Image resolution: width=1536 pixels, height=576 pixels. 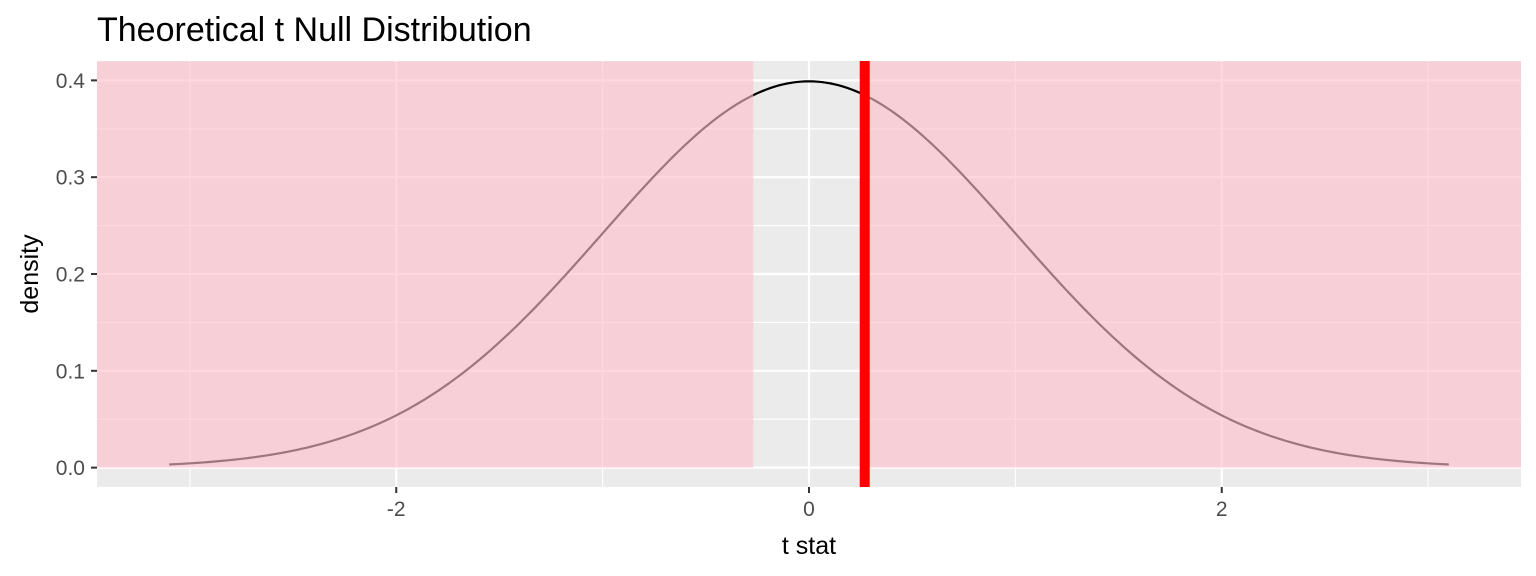 I want to click on y-tick-label: 0.4, so click(x=71, y=81).